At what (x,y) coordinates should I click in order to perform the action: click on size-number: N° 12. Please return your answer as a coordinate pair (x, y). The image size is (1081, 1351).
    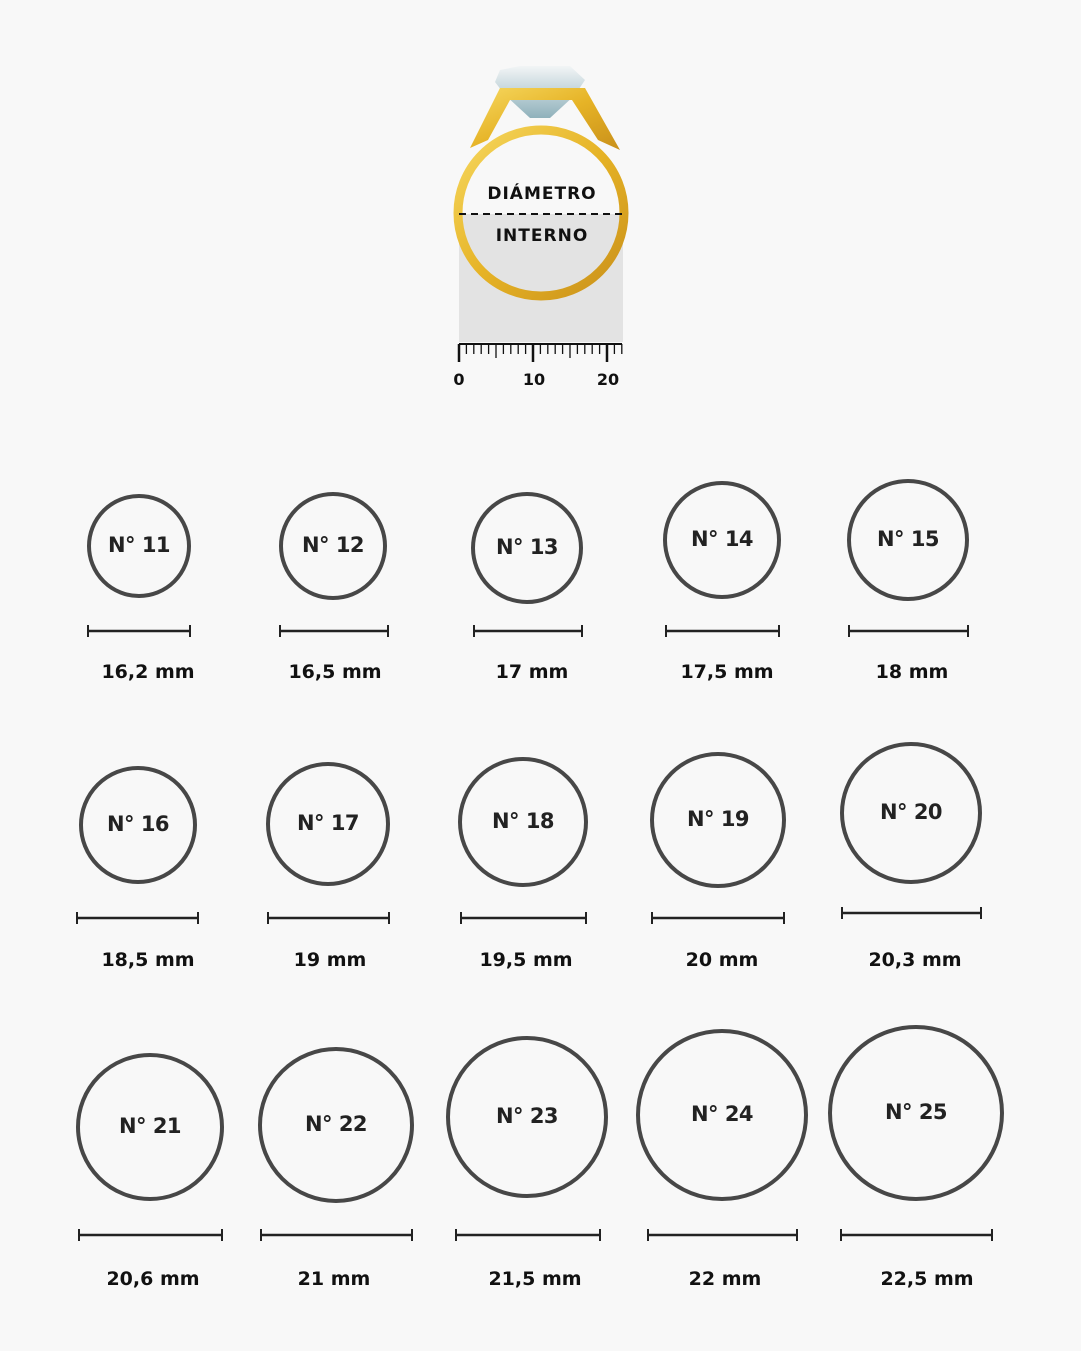
    Looking at the image, I should click on (333, 545).